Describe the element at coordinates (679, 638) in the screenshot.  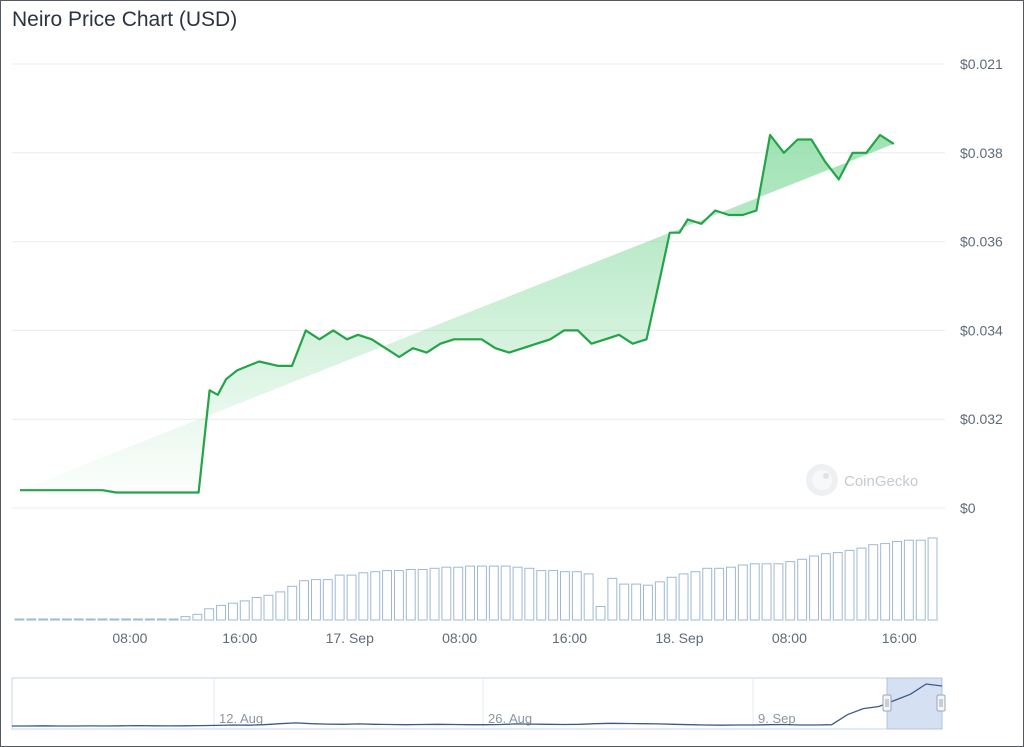
I see `x-tick-label: 18. Sep` at that location.